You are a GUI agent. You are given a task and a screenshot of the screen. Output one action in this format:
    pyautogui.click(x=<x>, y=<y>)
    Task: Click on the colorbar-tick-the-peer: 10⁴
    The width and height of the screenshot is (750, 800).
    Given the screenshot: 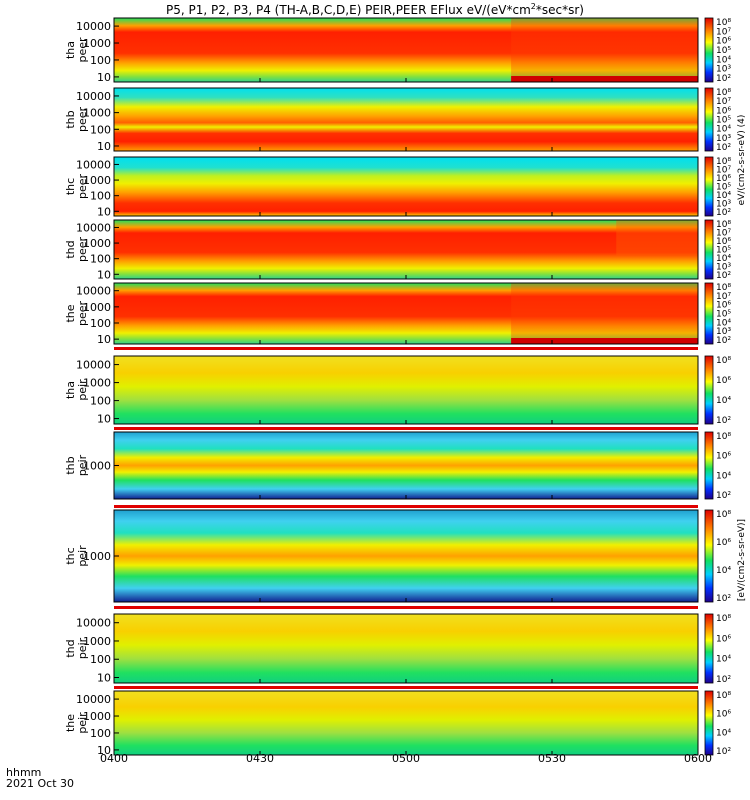 What is the action you would take?
    pyautogui.click(x=723, y=323)
    